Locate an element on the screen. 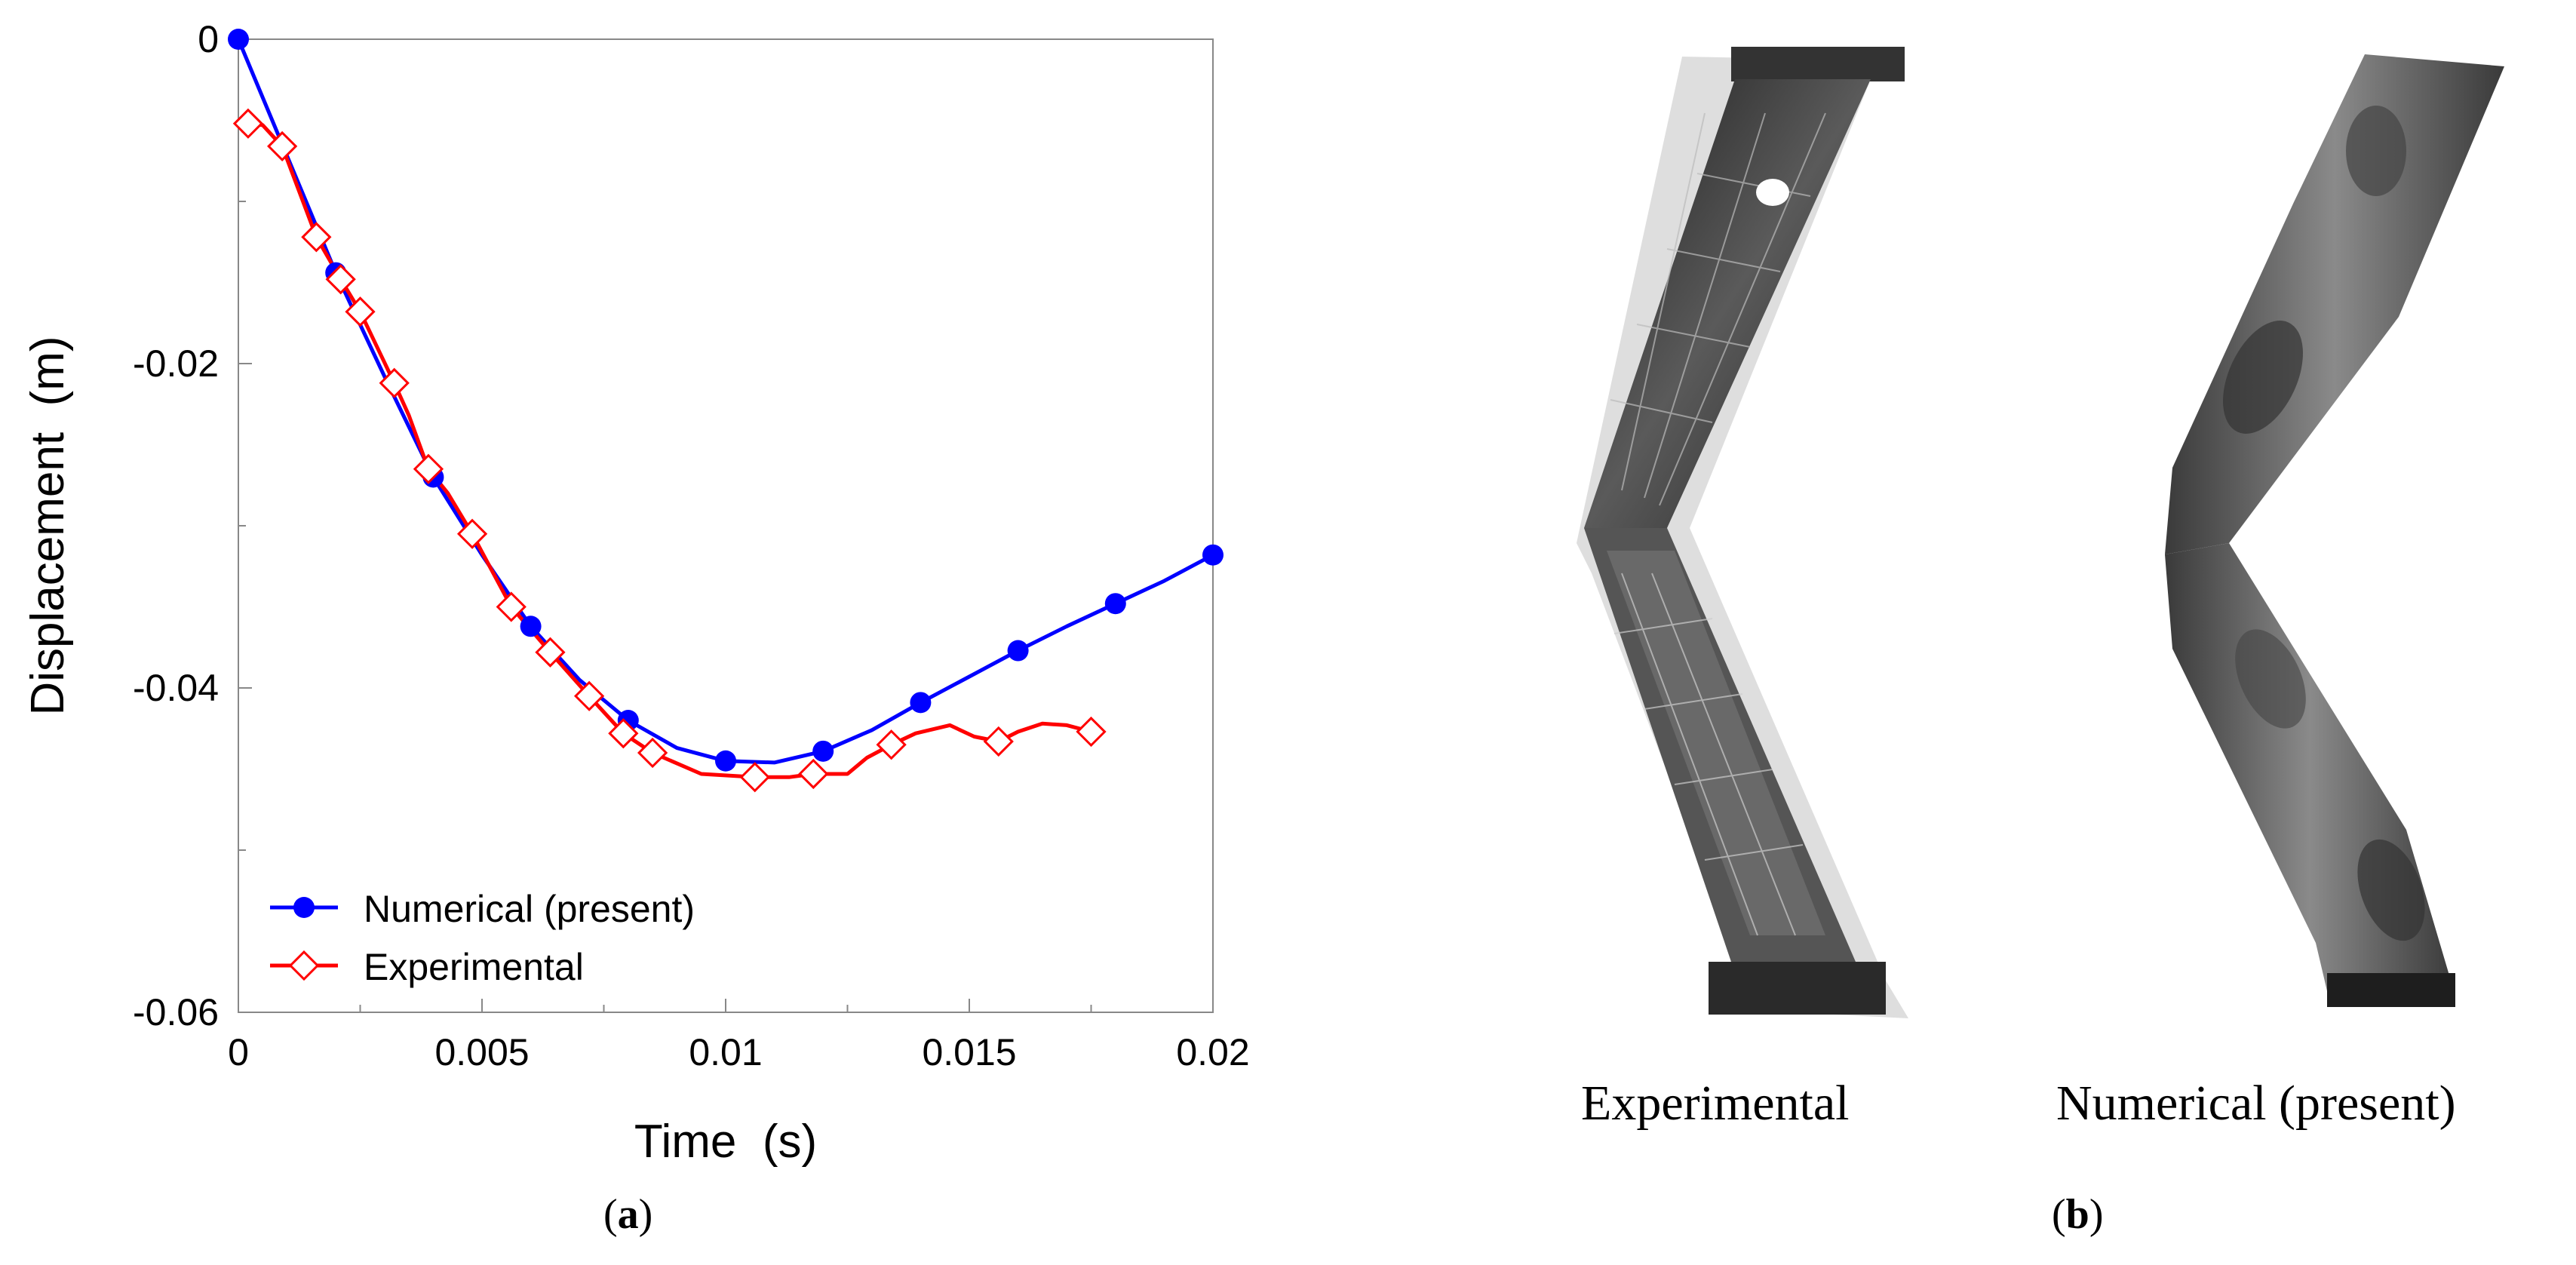  y-tick-label: -0.04 is located at coordinates (176, 688).